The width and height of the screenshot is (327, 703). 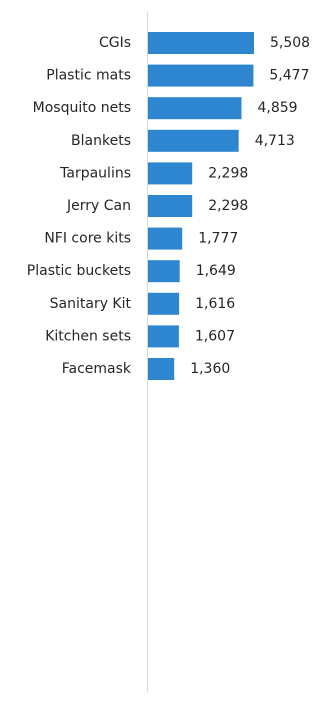 What do you see at coordinates (164, 303) in the screenshot?
I see `bar-sanitary-kit` at bounding box center [164, 303].